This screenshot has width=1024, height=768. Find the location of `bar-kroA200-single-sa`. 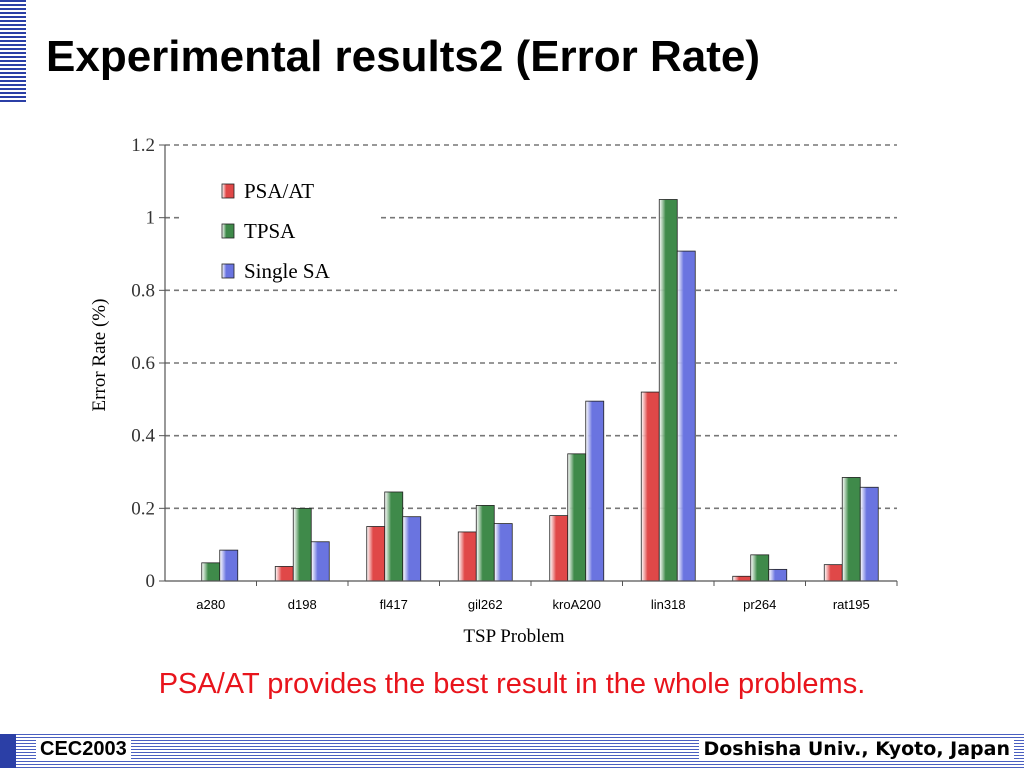

bar-kroA200-single-sa is located at coordinates (595, 491).